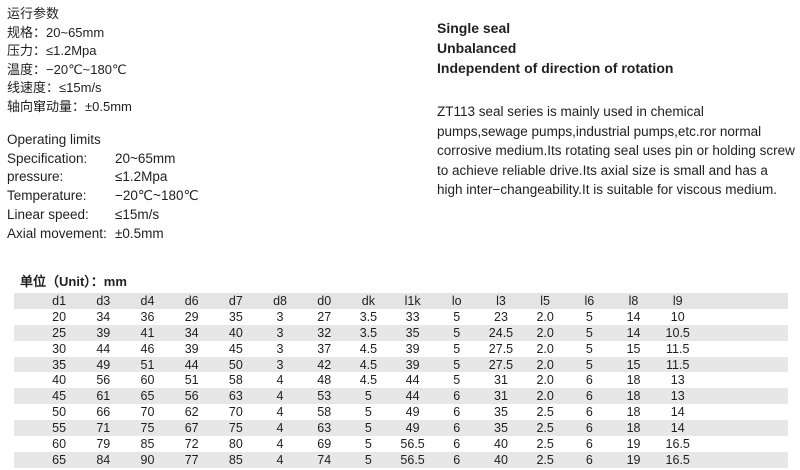 The width and height of the screenshot is (800, 470). I want to click on table-cell: 45, so click(59, 396).